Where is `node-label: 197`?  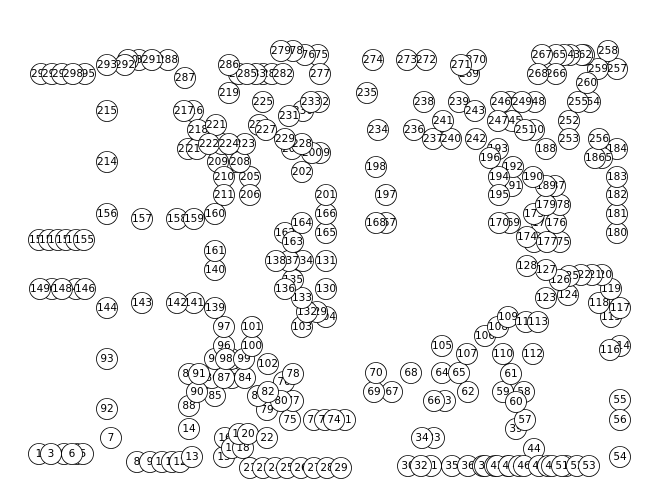
node-label: 197 is located at coordinates (386, 195).